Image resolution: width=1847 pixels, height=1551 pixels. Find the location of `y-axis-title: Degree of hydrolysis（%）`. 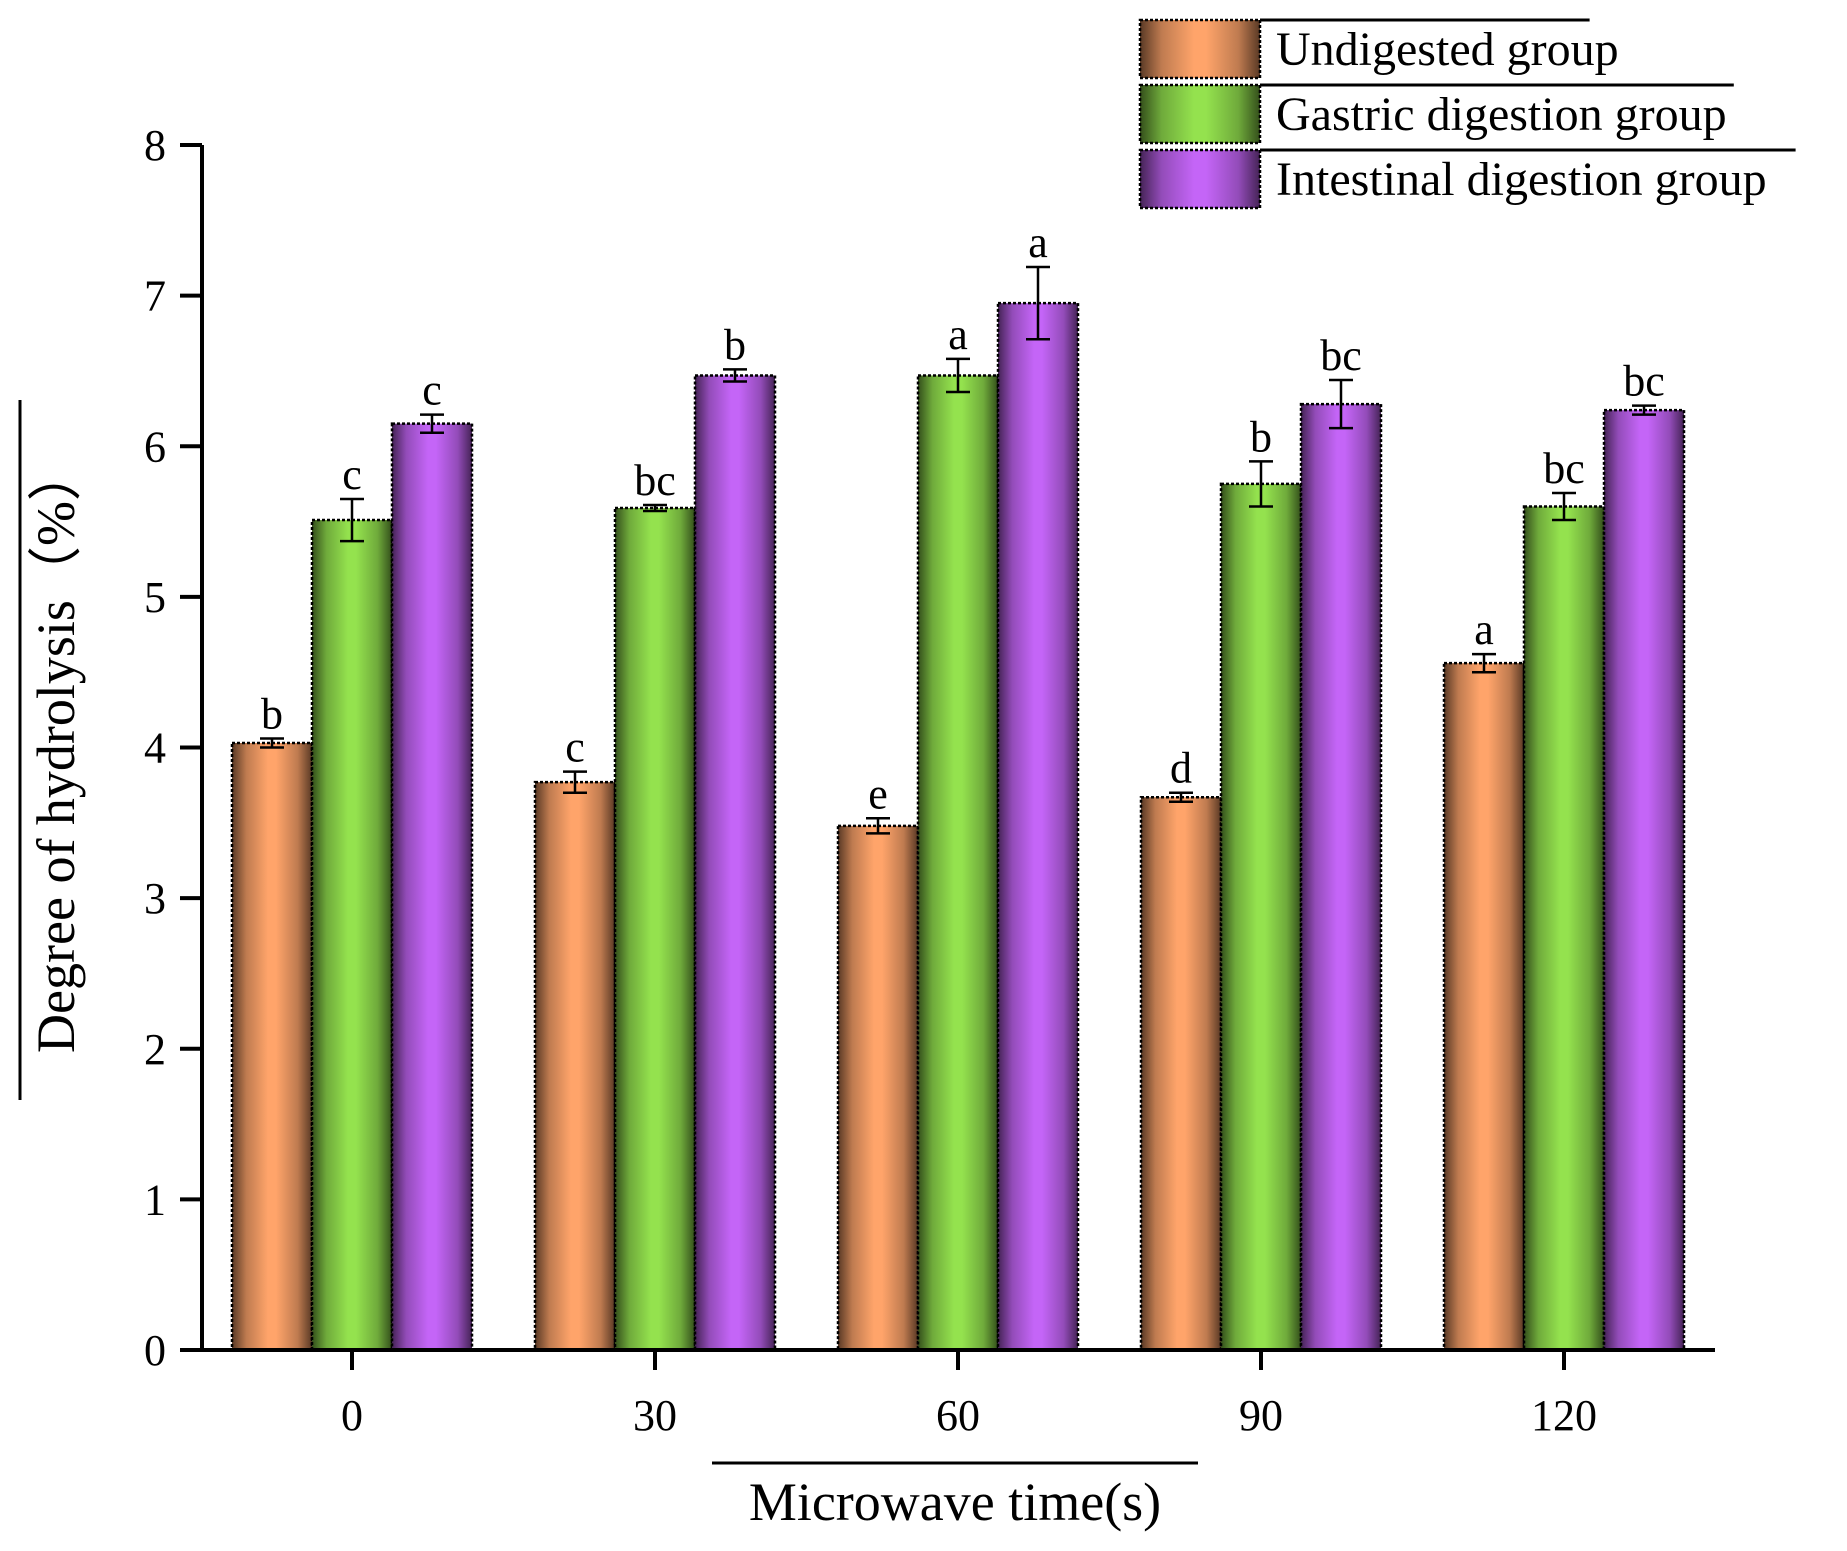

y-axis-title: Degree of hydrolysis（%） is located at coordinates (56, 750).